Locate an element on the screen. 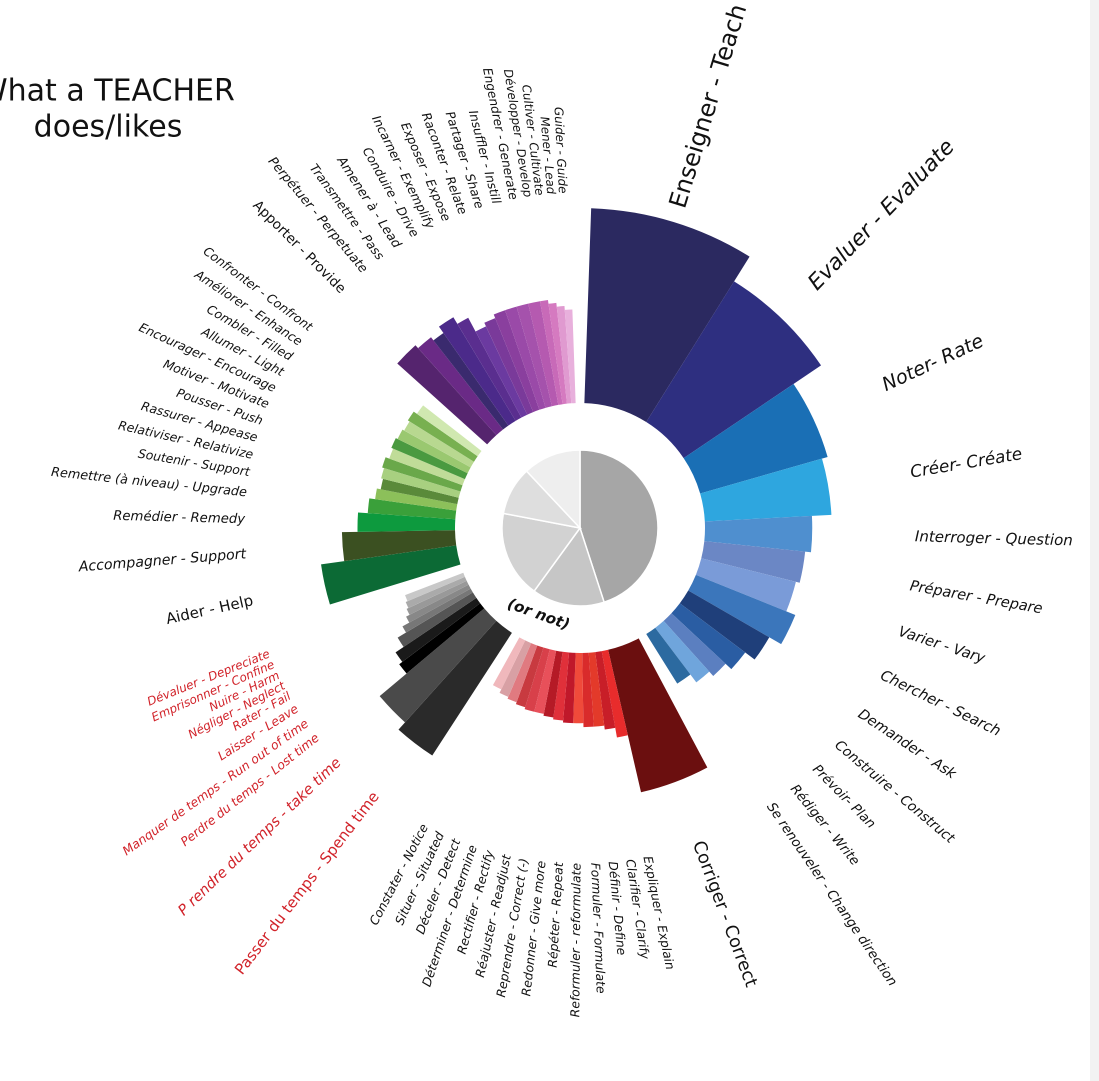 Image resolution: width=1099 pixels, height=1081 pixels. chart-title: What a TEACHER is located at coordinates (117, 91).